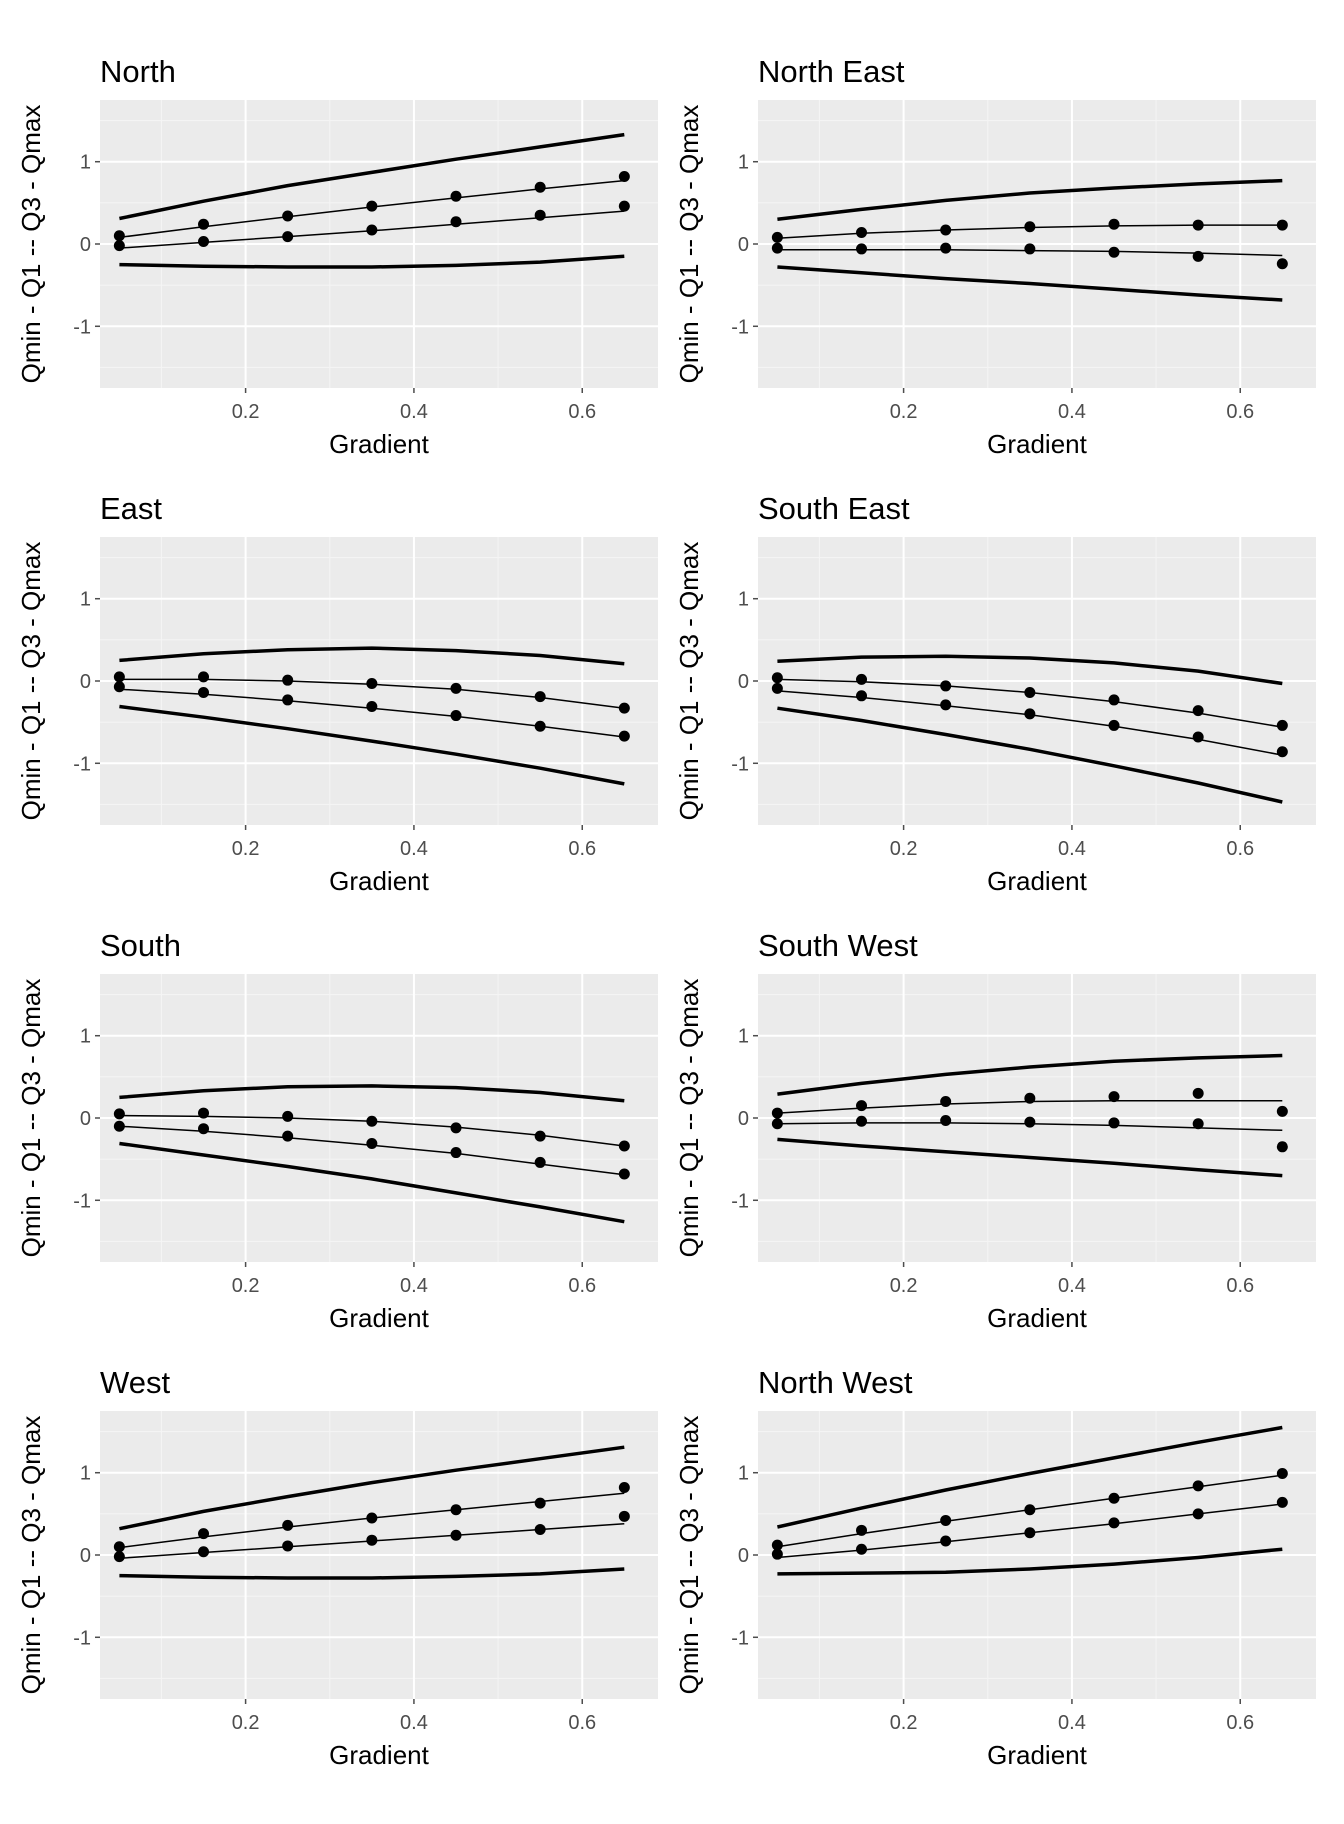 The image size is (1344, 1824). I want to click on panel-title: South West, so click(838, 945).